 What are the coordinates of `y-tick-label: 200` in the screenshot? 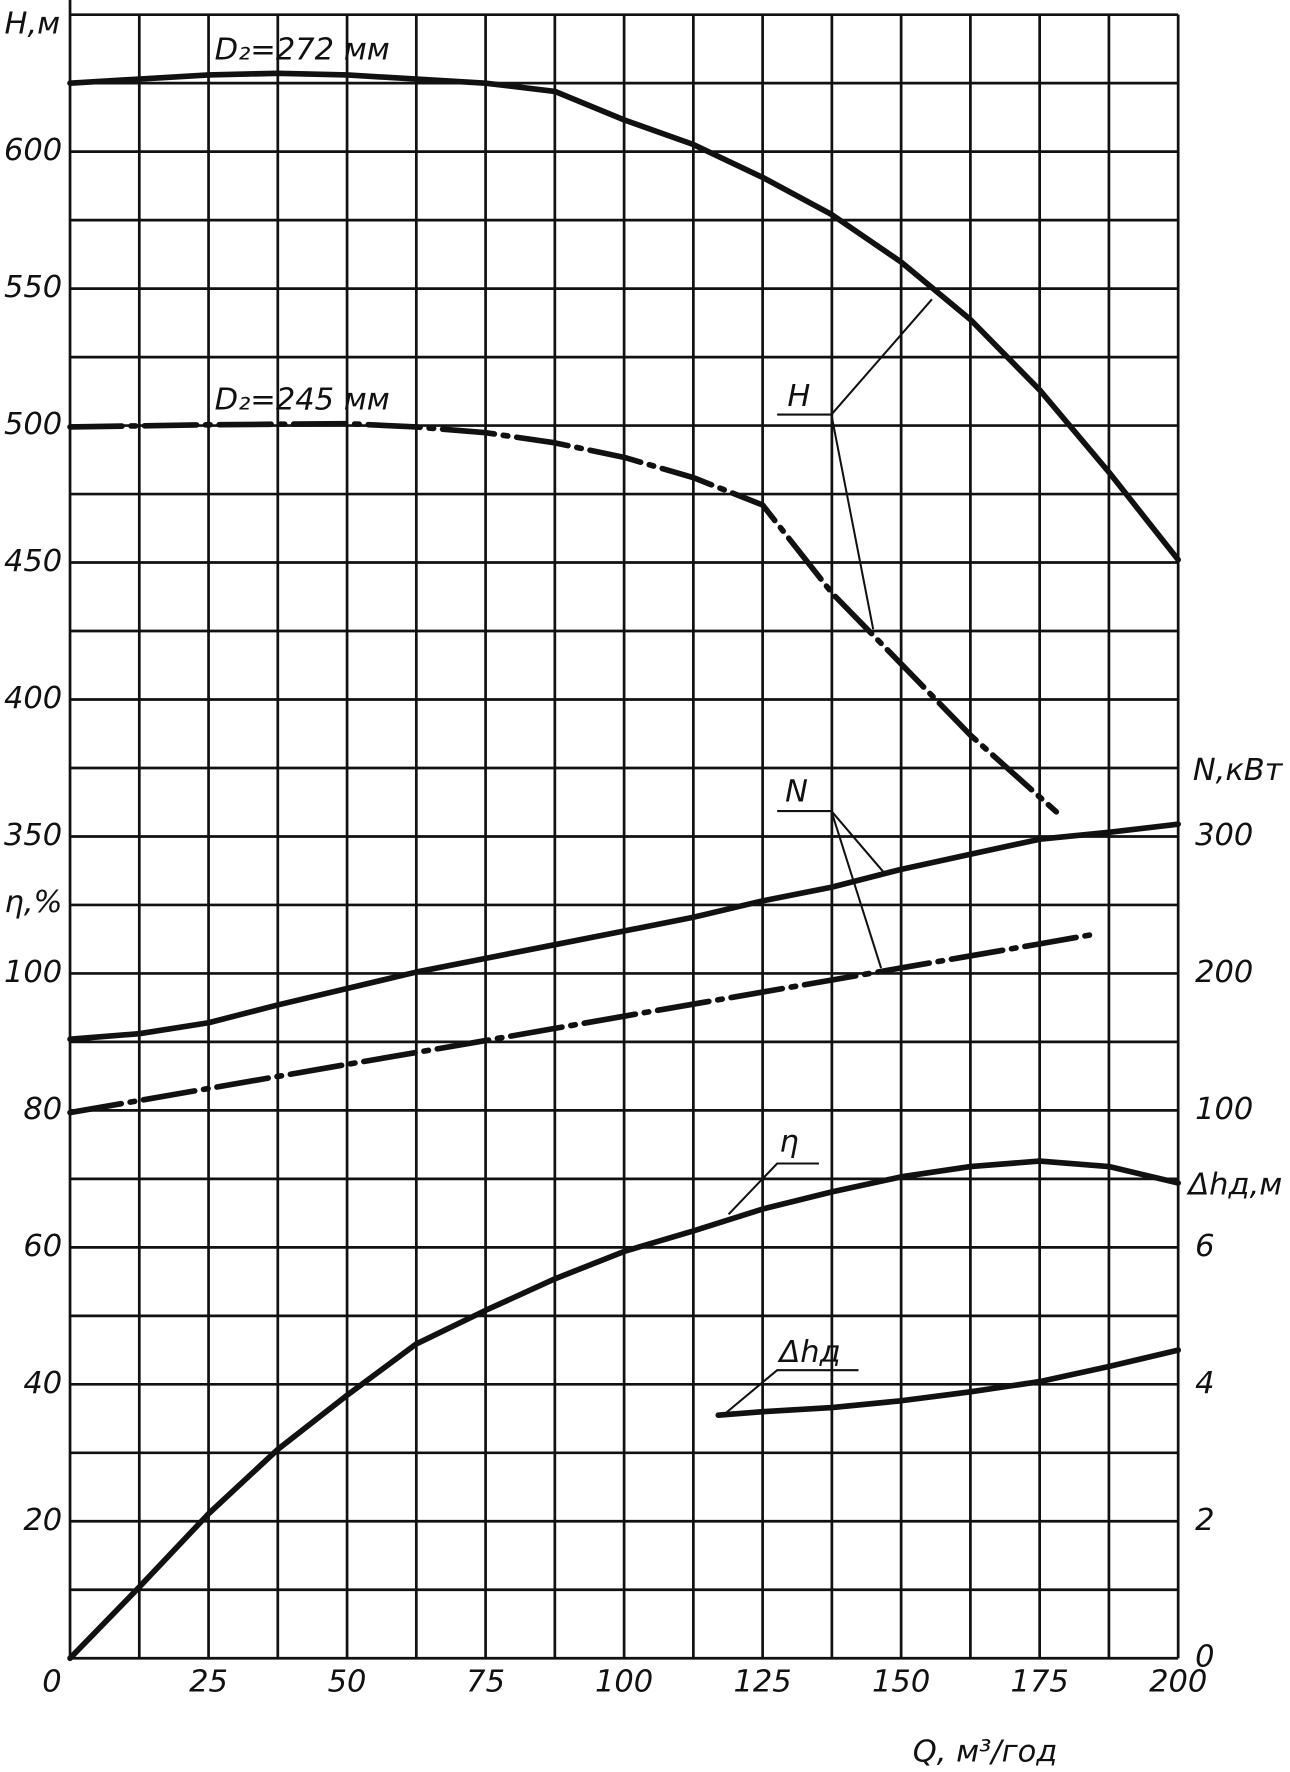 It's located at (1224, 972).